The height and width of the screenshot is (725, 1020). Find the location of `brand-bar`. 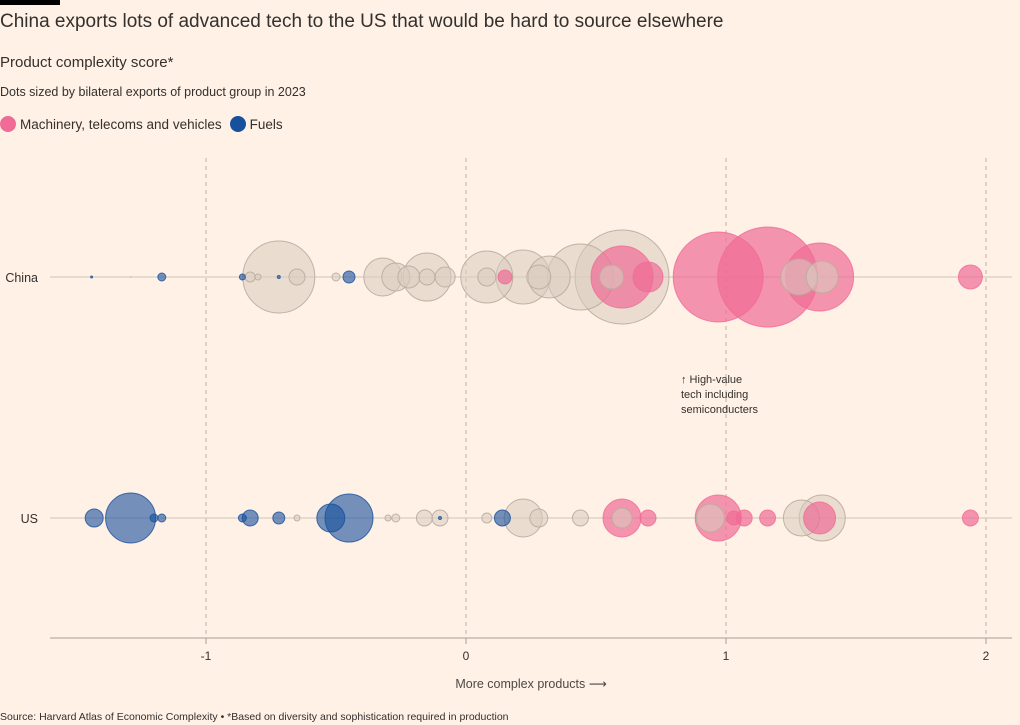

brand-bar is located at coordinates (30, 2).